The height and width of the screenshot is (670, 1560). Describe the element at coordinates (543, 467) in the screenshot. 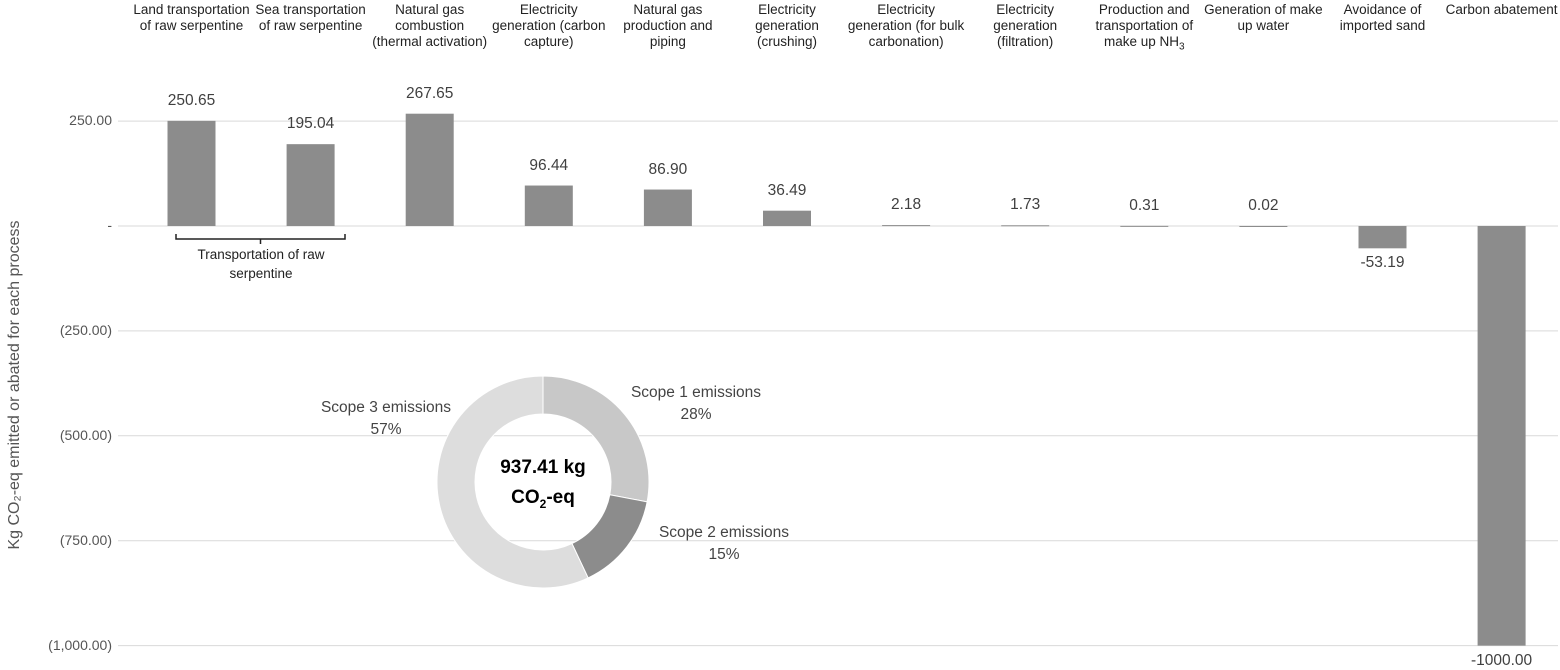

I see `donut-total: 937.41 kg` at that location.